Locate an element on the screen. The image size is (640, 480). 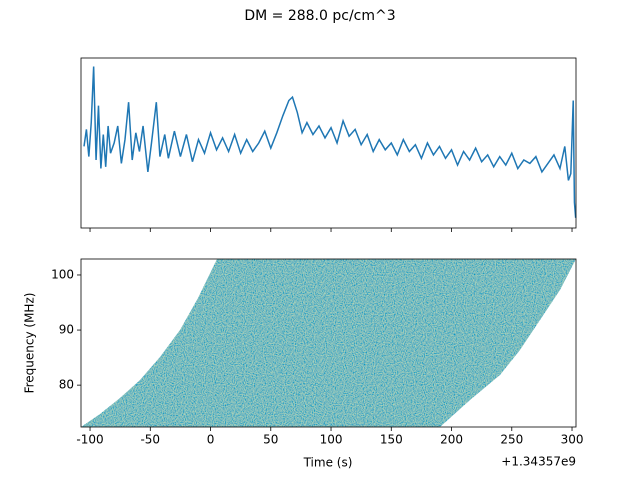
x-tick-label: -50 is located at coordinates (150, 440).